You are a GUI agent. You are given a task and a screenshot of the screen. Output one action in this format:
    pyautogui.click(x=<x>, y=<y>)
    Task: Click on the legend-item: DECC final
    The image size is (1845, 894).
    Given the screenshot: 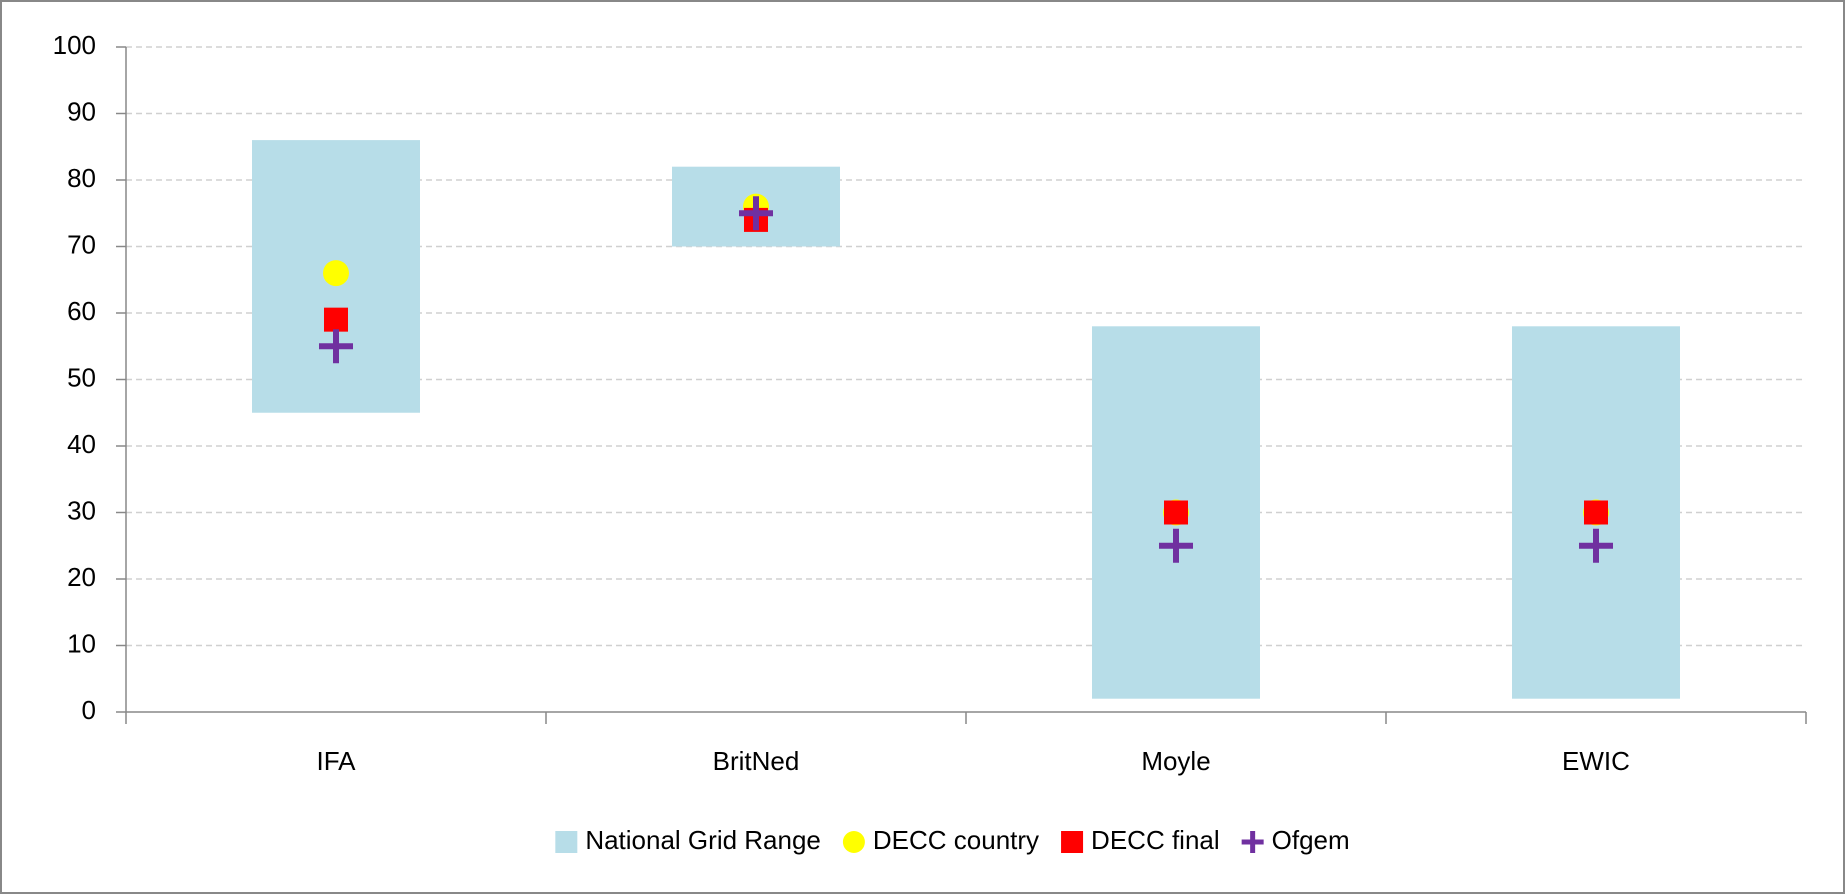 What is the action you would take?
    pyautogui.click(x=1140, y=840)
    